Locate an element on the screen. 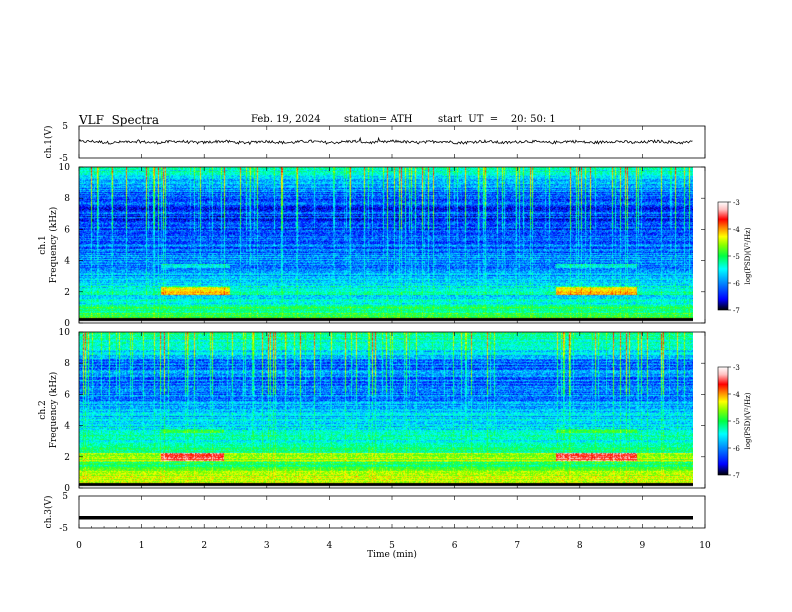 The width and height of the screenshot is (792, 612). ch1-ylabel: ch.1(V) is located at coordinates (48, 142).